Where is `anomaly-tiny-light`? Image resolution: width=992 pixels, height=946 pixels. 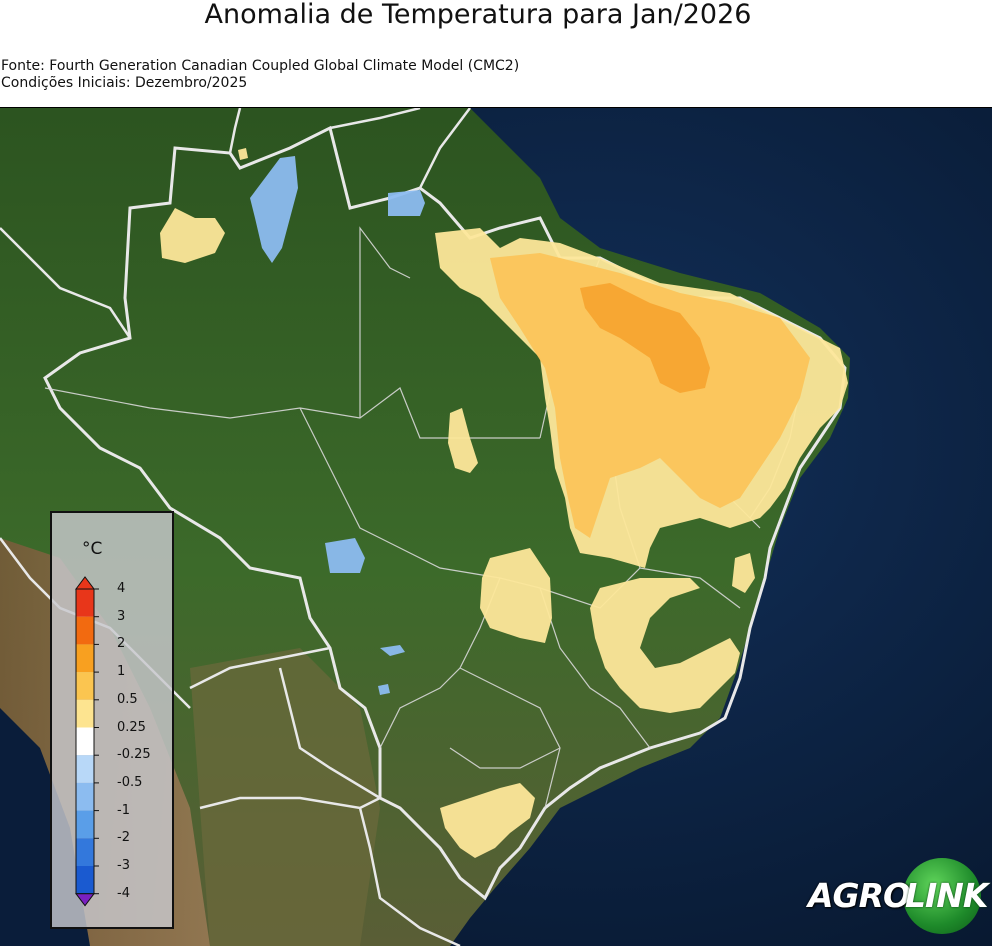
anomaly-tiny-light is located at coordinates (243, 154).